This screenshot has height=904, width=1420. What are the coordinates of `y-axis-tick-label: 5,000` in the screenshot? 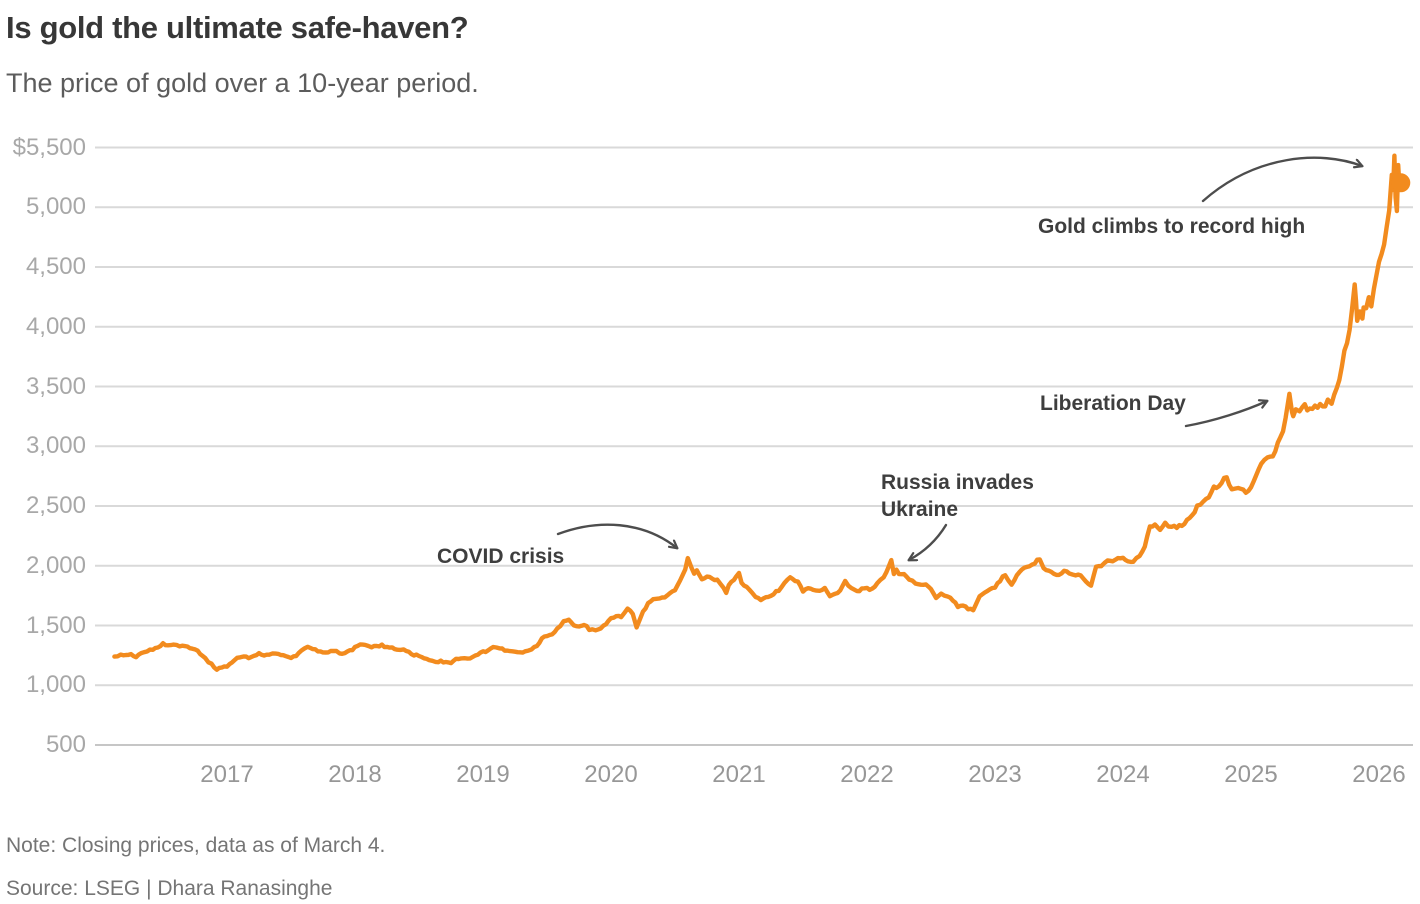 It's located at (55, 207).